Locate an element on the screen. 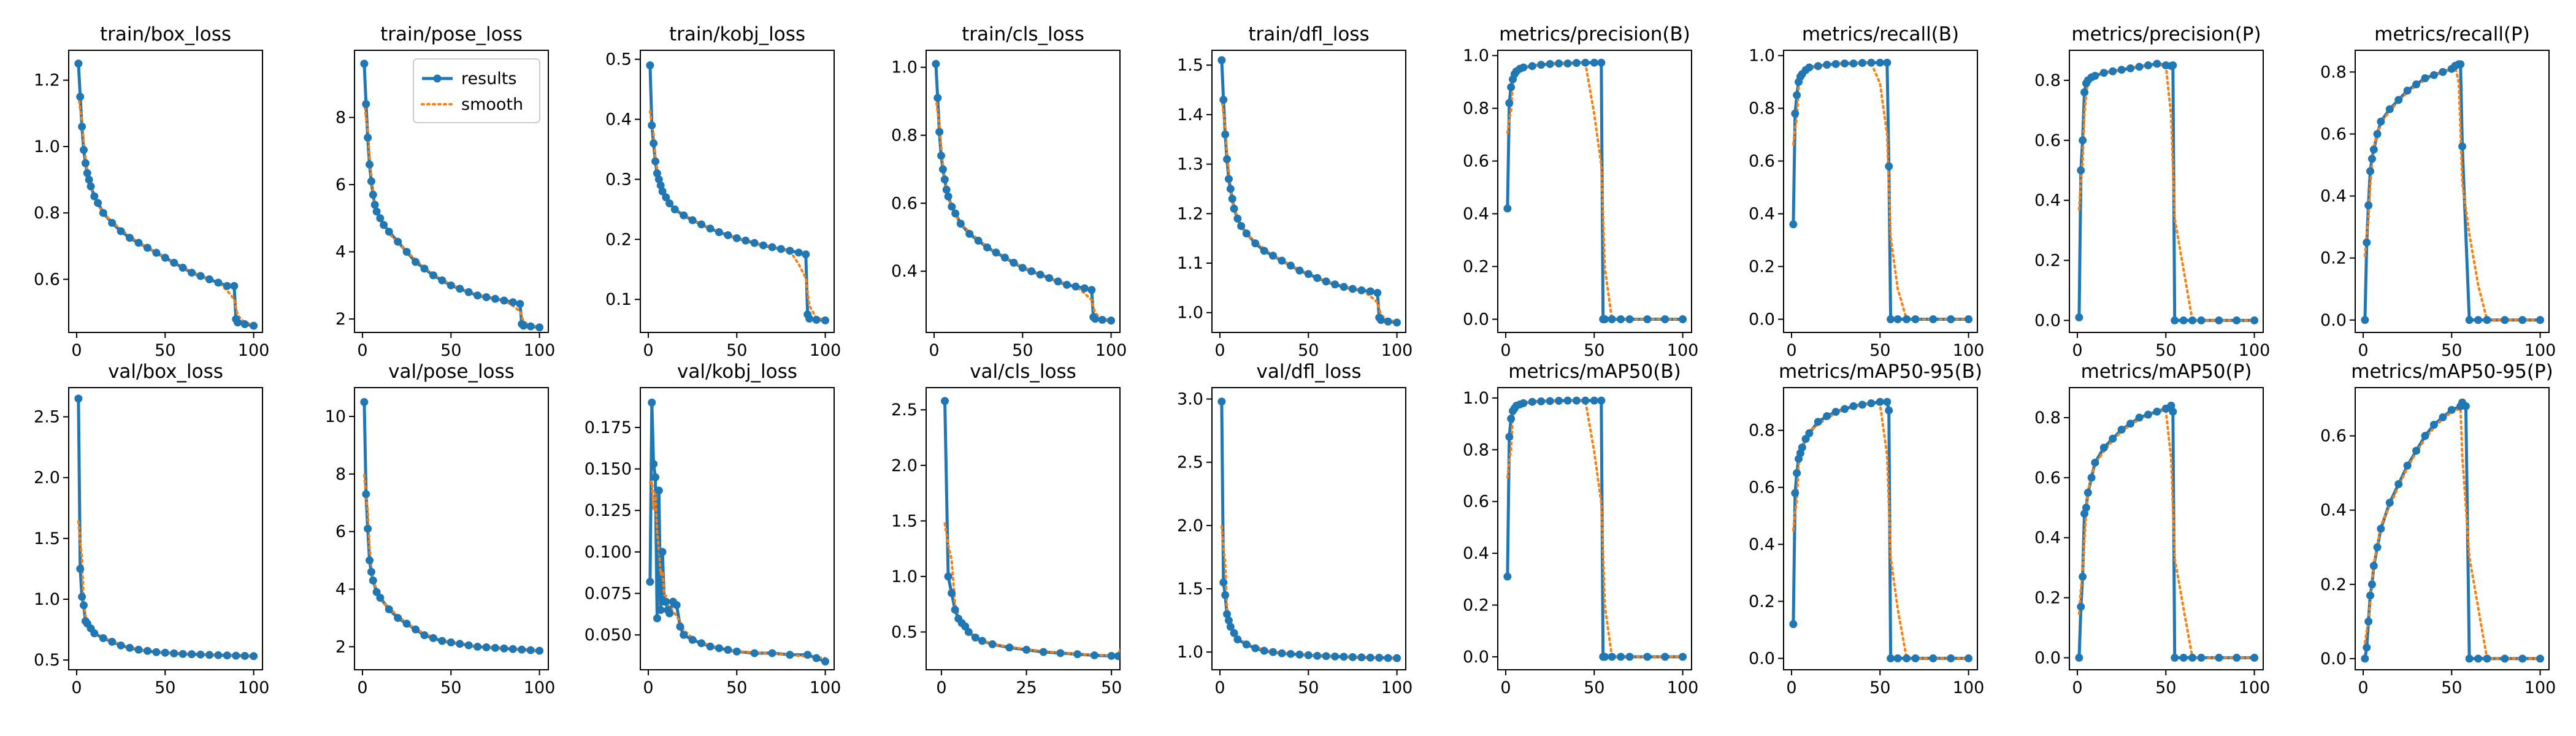 This screenshot has height=736, width=2576. y-tick-label: 1.5 is located at coordinates (1190, 589).